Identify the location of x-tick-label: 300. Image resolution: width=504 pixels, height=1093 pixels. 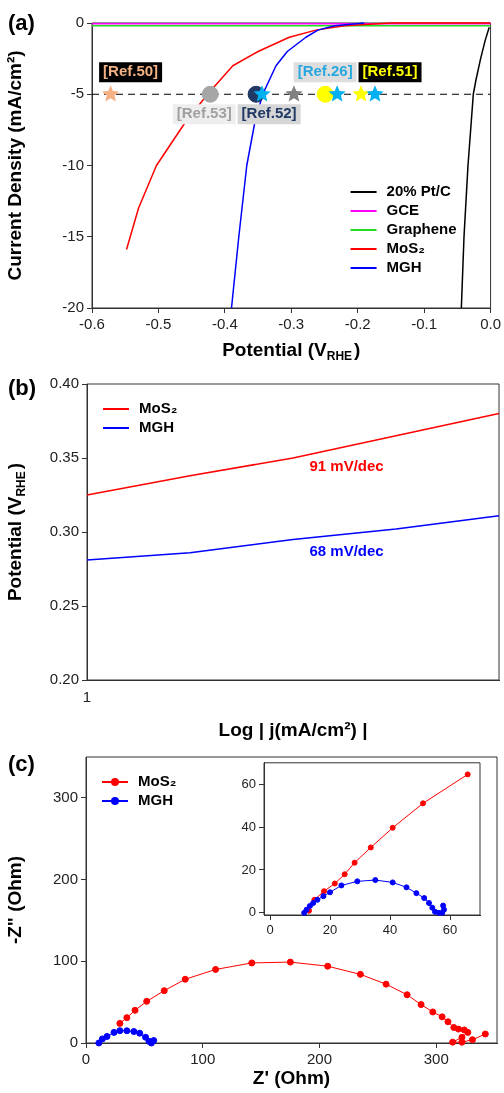
(436, 1059).